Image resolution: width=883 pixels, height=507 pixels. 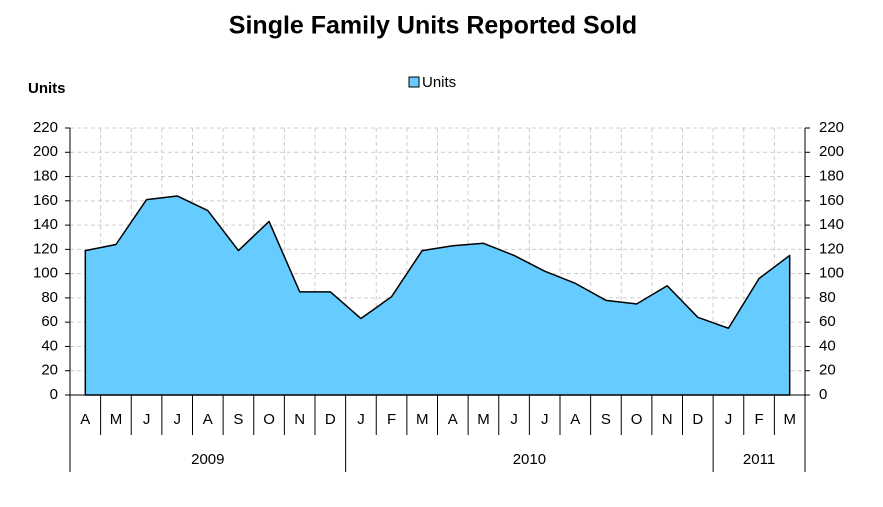 I want to click on y2-tick-label: 220, so click(x=831, y=127).